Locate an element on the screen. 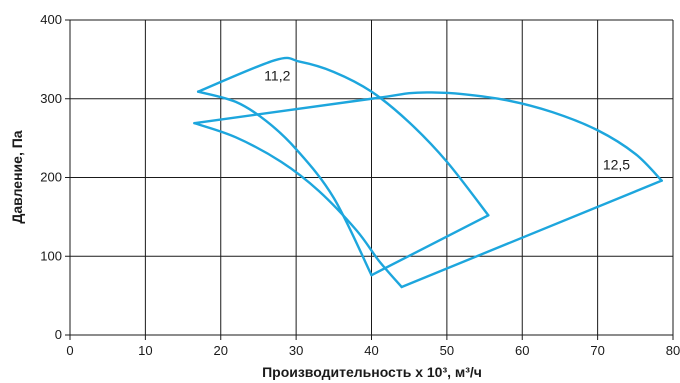 This screenshot has height=383, width=680. x-tick-labels: 0 10 20 30 40 50 60 70 80 is located at coordinates (373, 350).